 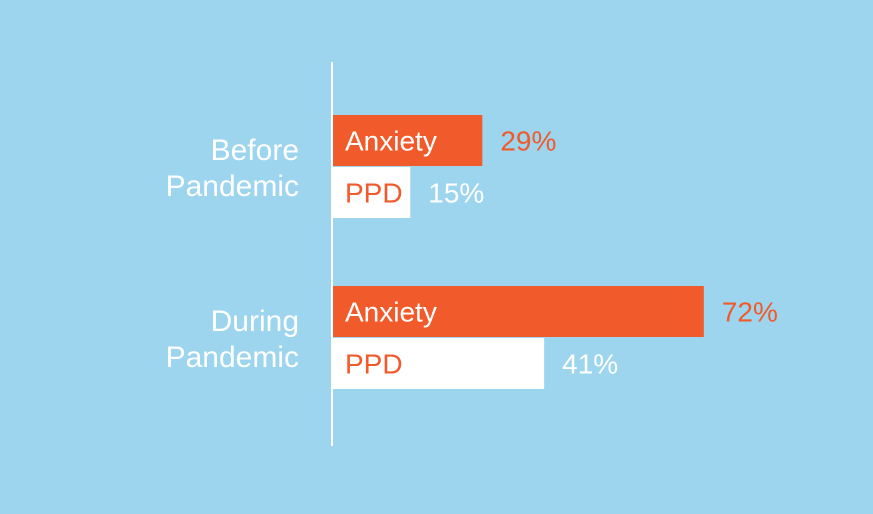 I want to click on category-label-line: During, so click(x=255, y=321).